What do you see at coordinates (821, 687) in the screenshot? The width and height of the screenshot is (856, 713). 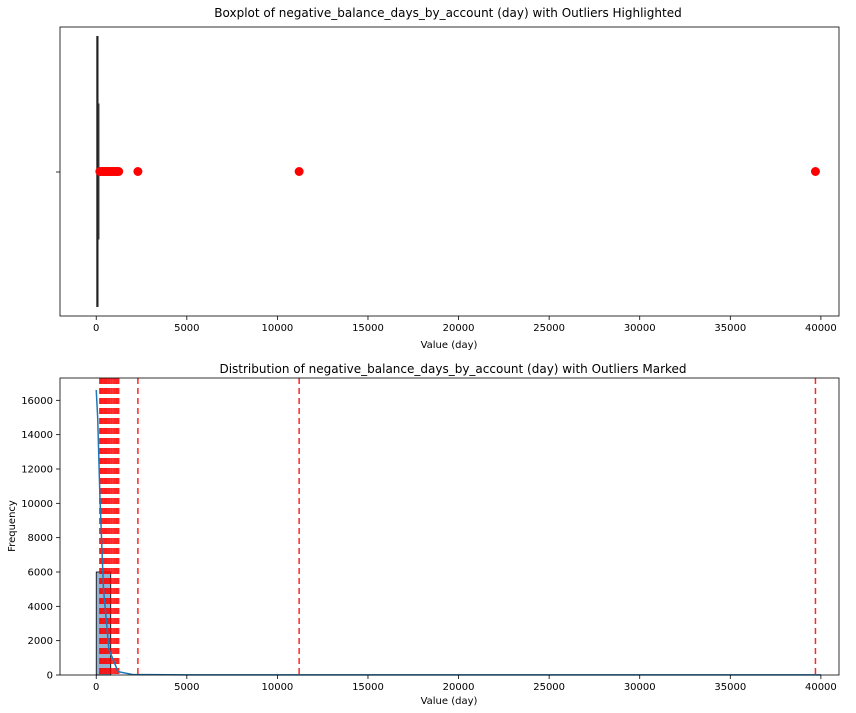 I see `histogram-x-tick-label: 40000` at bounding box center [821, 687].